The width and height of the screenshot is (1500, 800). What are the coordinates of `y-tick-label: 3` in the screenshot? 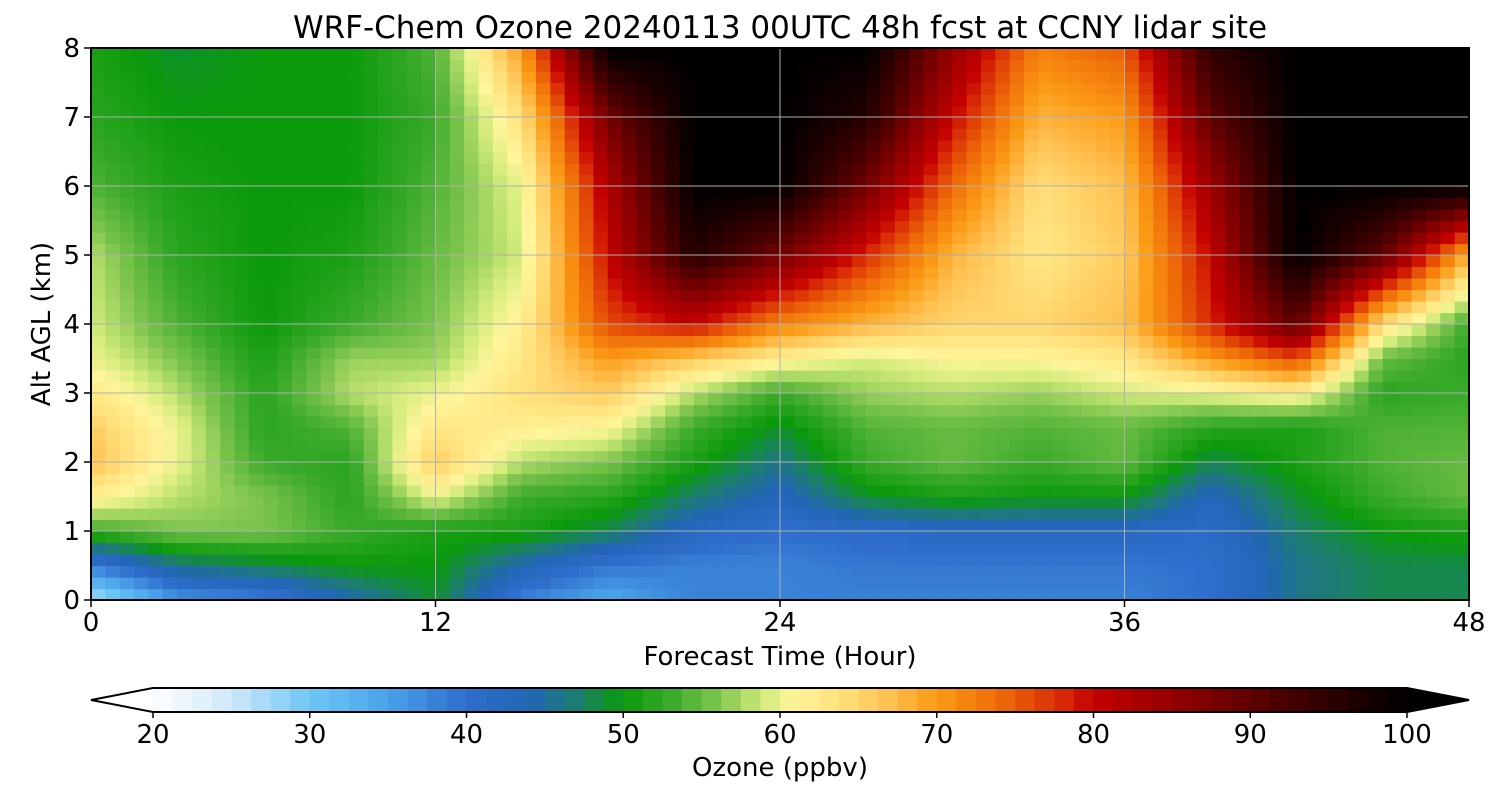 It's located at (71, 394).